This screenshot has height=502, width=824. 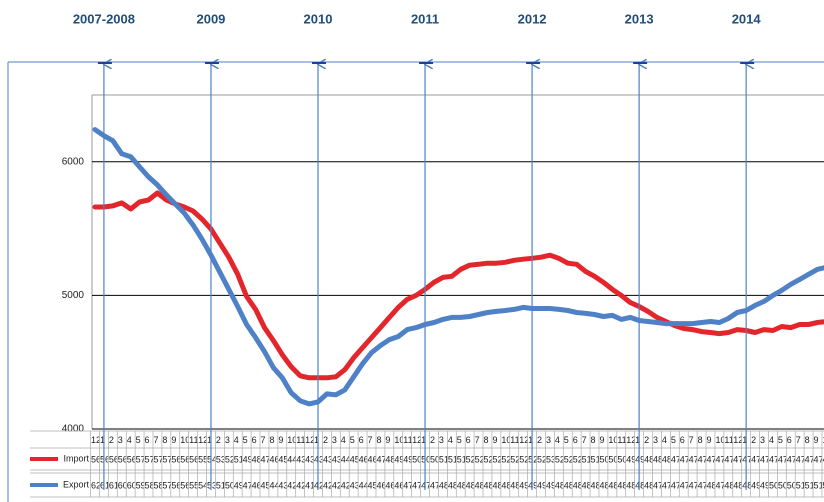 I want to click on table-value: 4744, so click(x=413, y=485).